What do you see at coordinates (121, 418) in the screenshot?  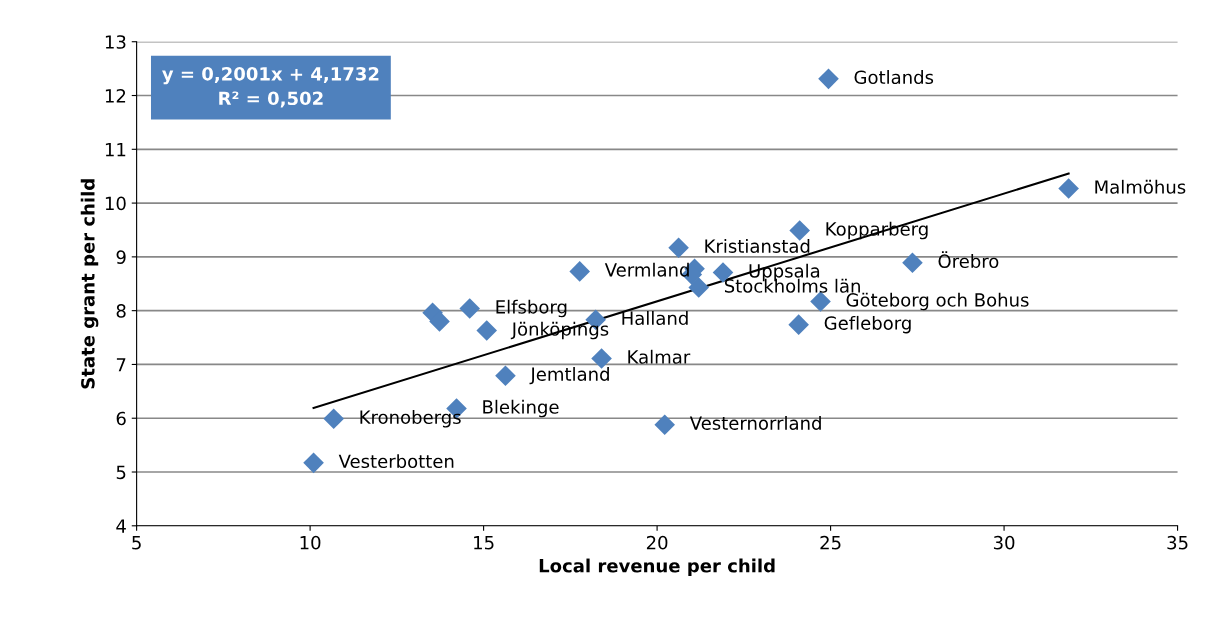 I see `y-tick-label: 6` at bounding box center [121, 418].